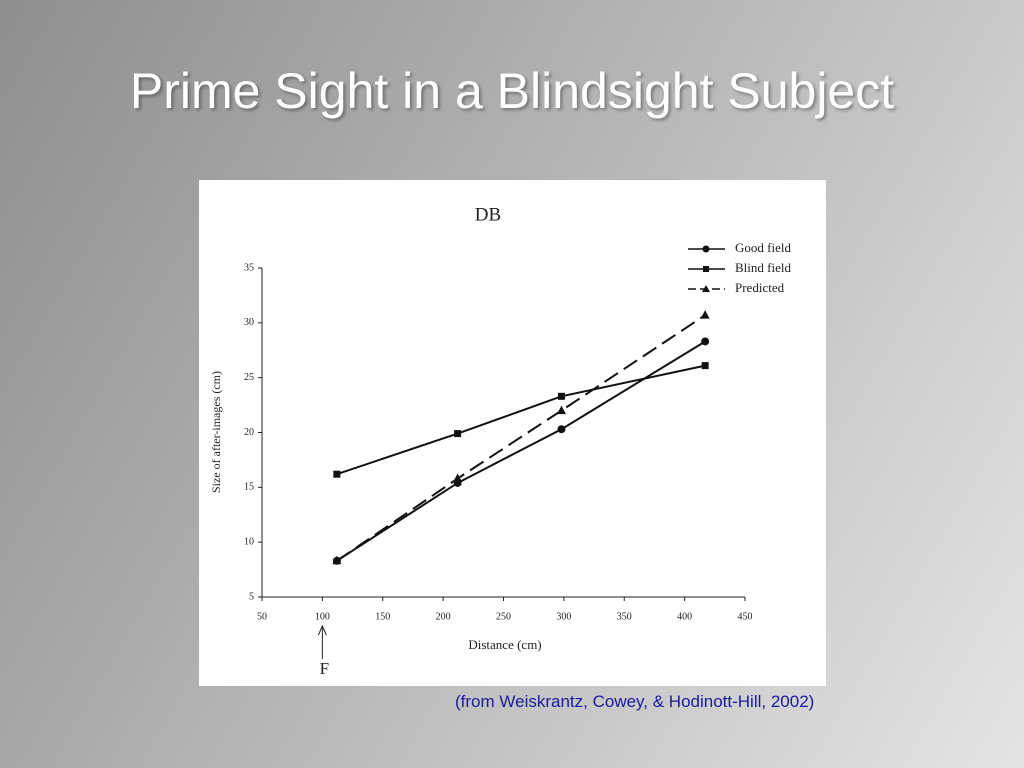  What do you see at coordinates (563, 616) in the screenshot?
I see `x-tick-label: 300` at bounding box center [563, 616].